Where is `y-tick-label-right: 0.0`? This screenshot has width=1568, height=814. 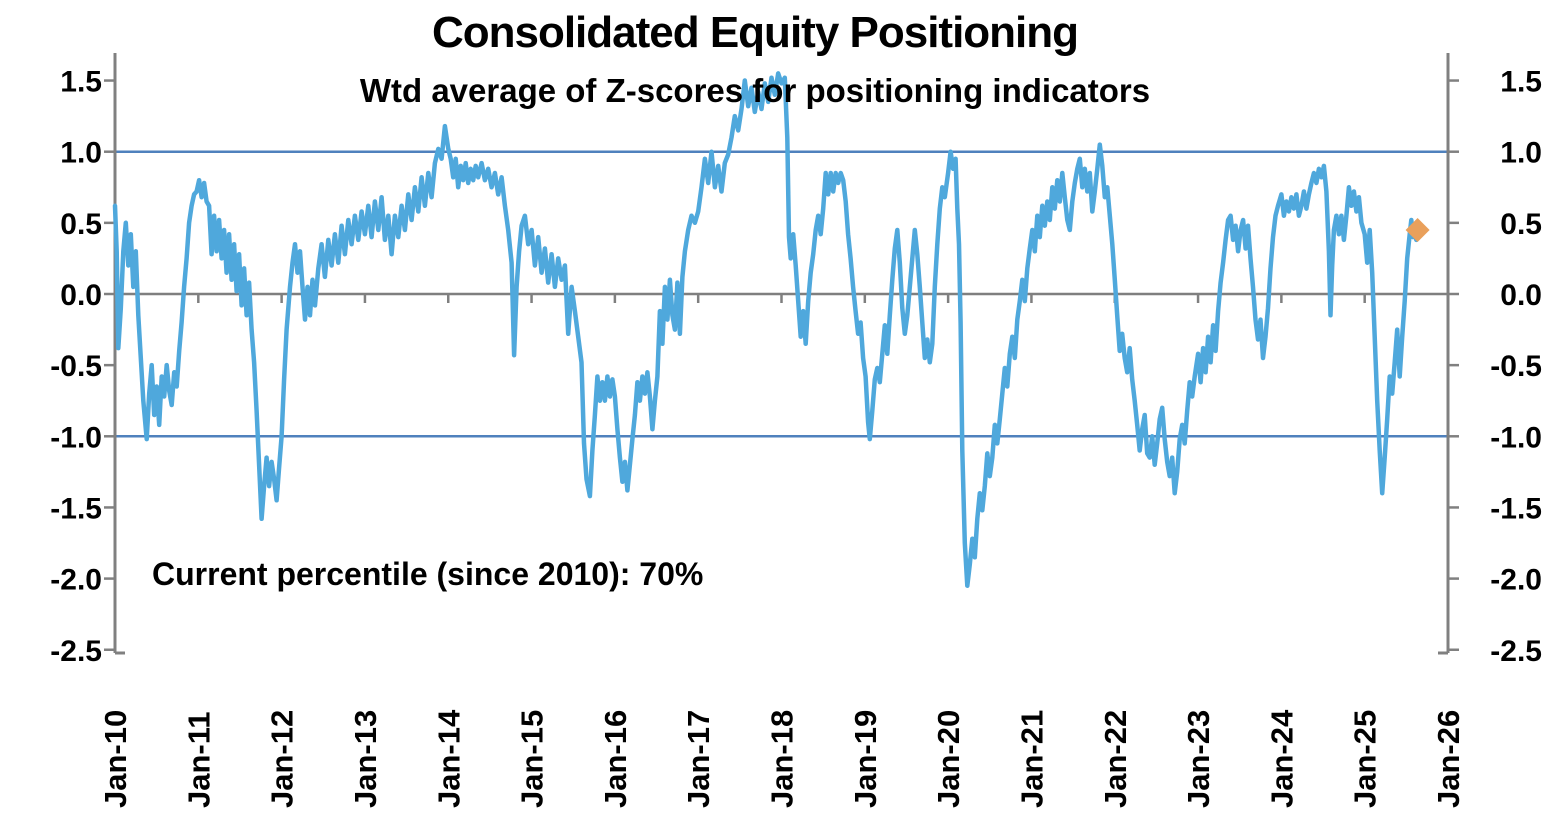
y-tick-label-right: 0.0 is located at coordinates (1521, 295).